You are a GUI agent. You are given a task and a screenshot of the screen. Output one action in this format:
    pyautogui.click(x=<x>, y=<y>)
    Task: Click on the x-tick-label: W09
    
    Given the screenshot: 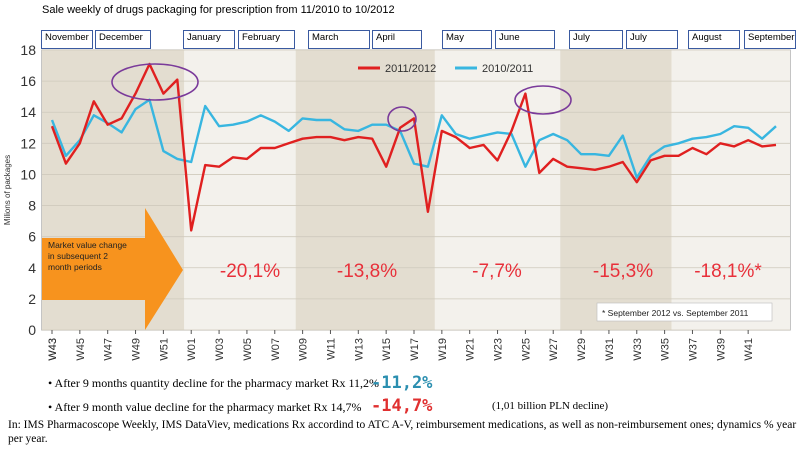 What is the action you would take?
    pyautogui.click(x=304, y=349)
    